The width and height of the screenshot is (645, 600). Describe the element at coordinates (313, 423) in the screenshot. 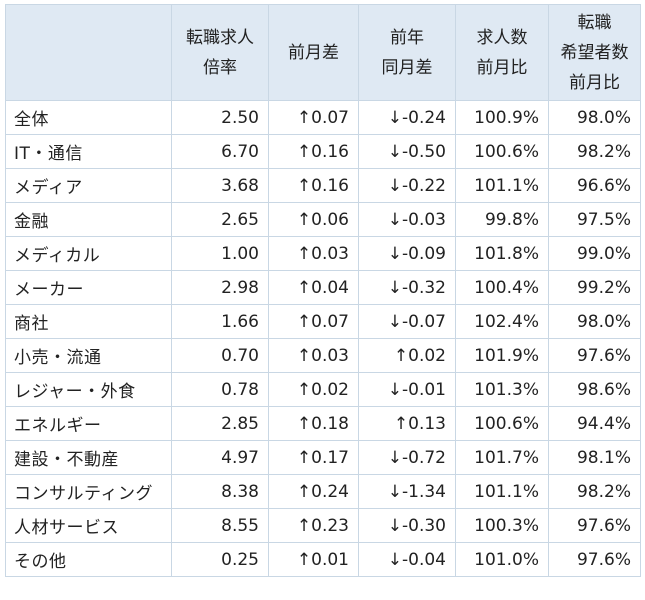

I see `row-mom: ↑0.18` at that location.